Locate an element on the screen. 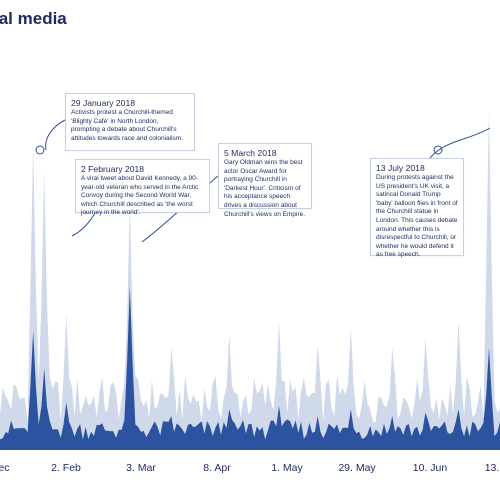 The width and height of the screenshot is (500, 500). x-tick-label: 2. Feb is located at coordinates (66, 468).